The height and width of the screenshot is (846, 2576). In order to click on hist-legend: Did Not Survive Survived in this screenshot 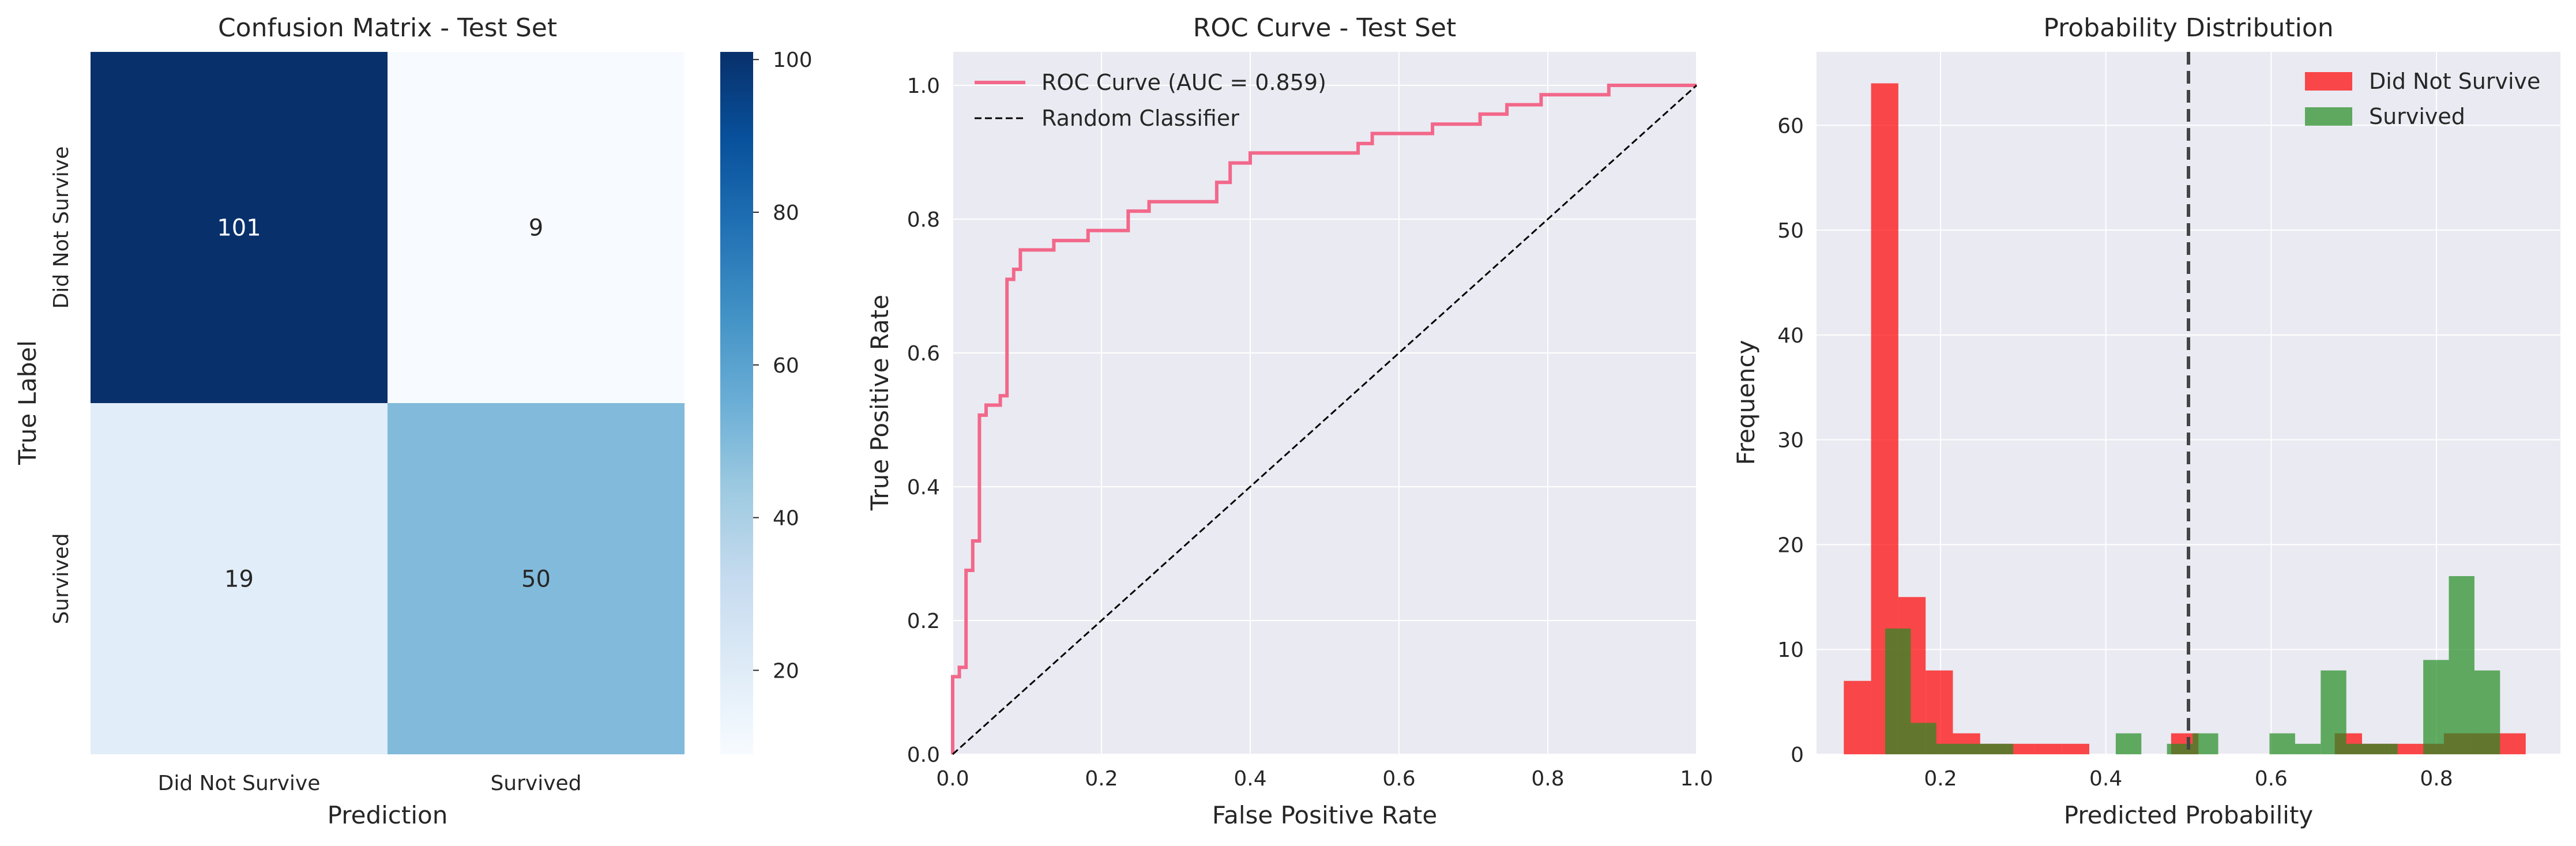, I will do `click(2422, 99)`.